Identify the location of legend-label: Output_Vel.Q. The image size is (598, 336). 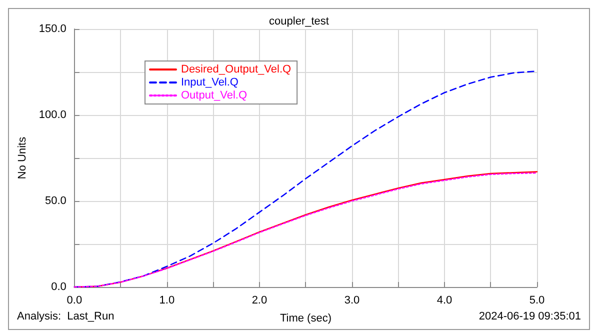
(214, 96).